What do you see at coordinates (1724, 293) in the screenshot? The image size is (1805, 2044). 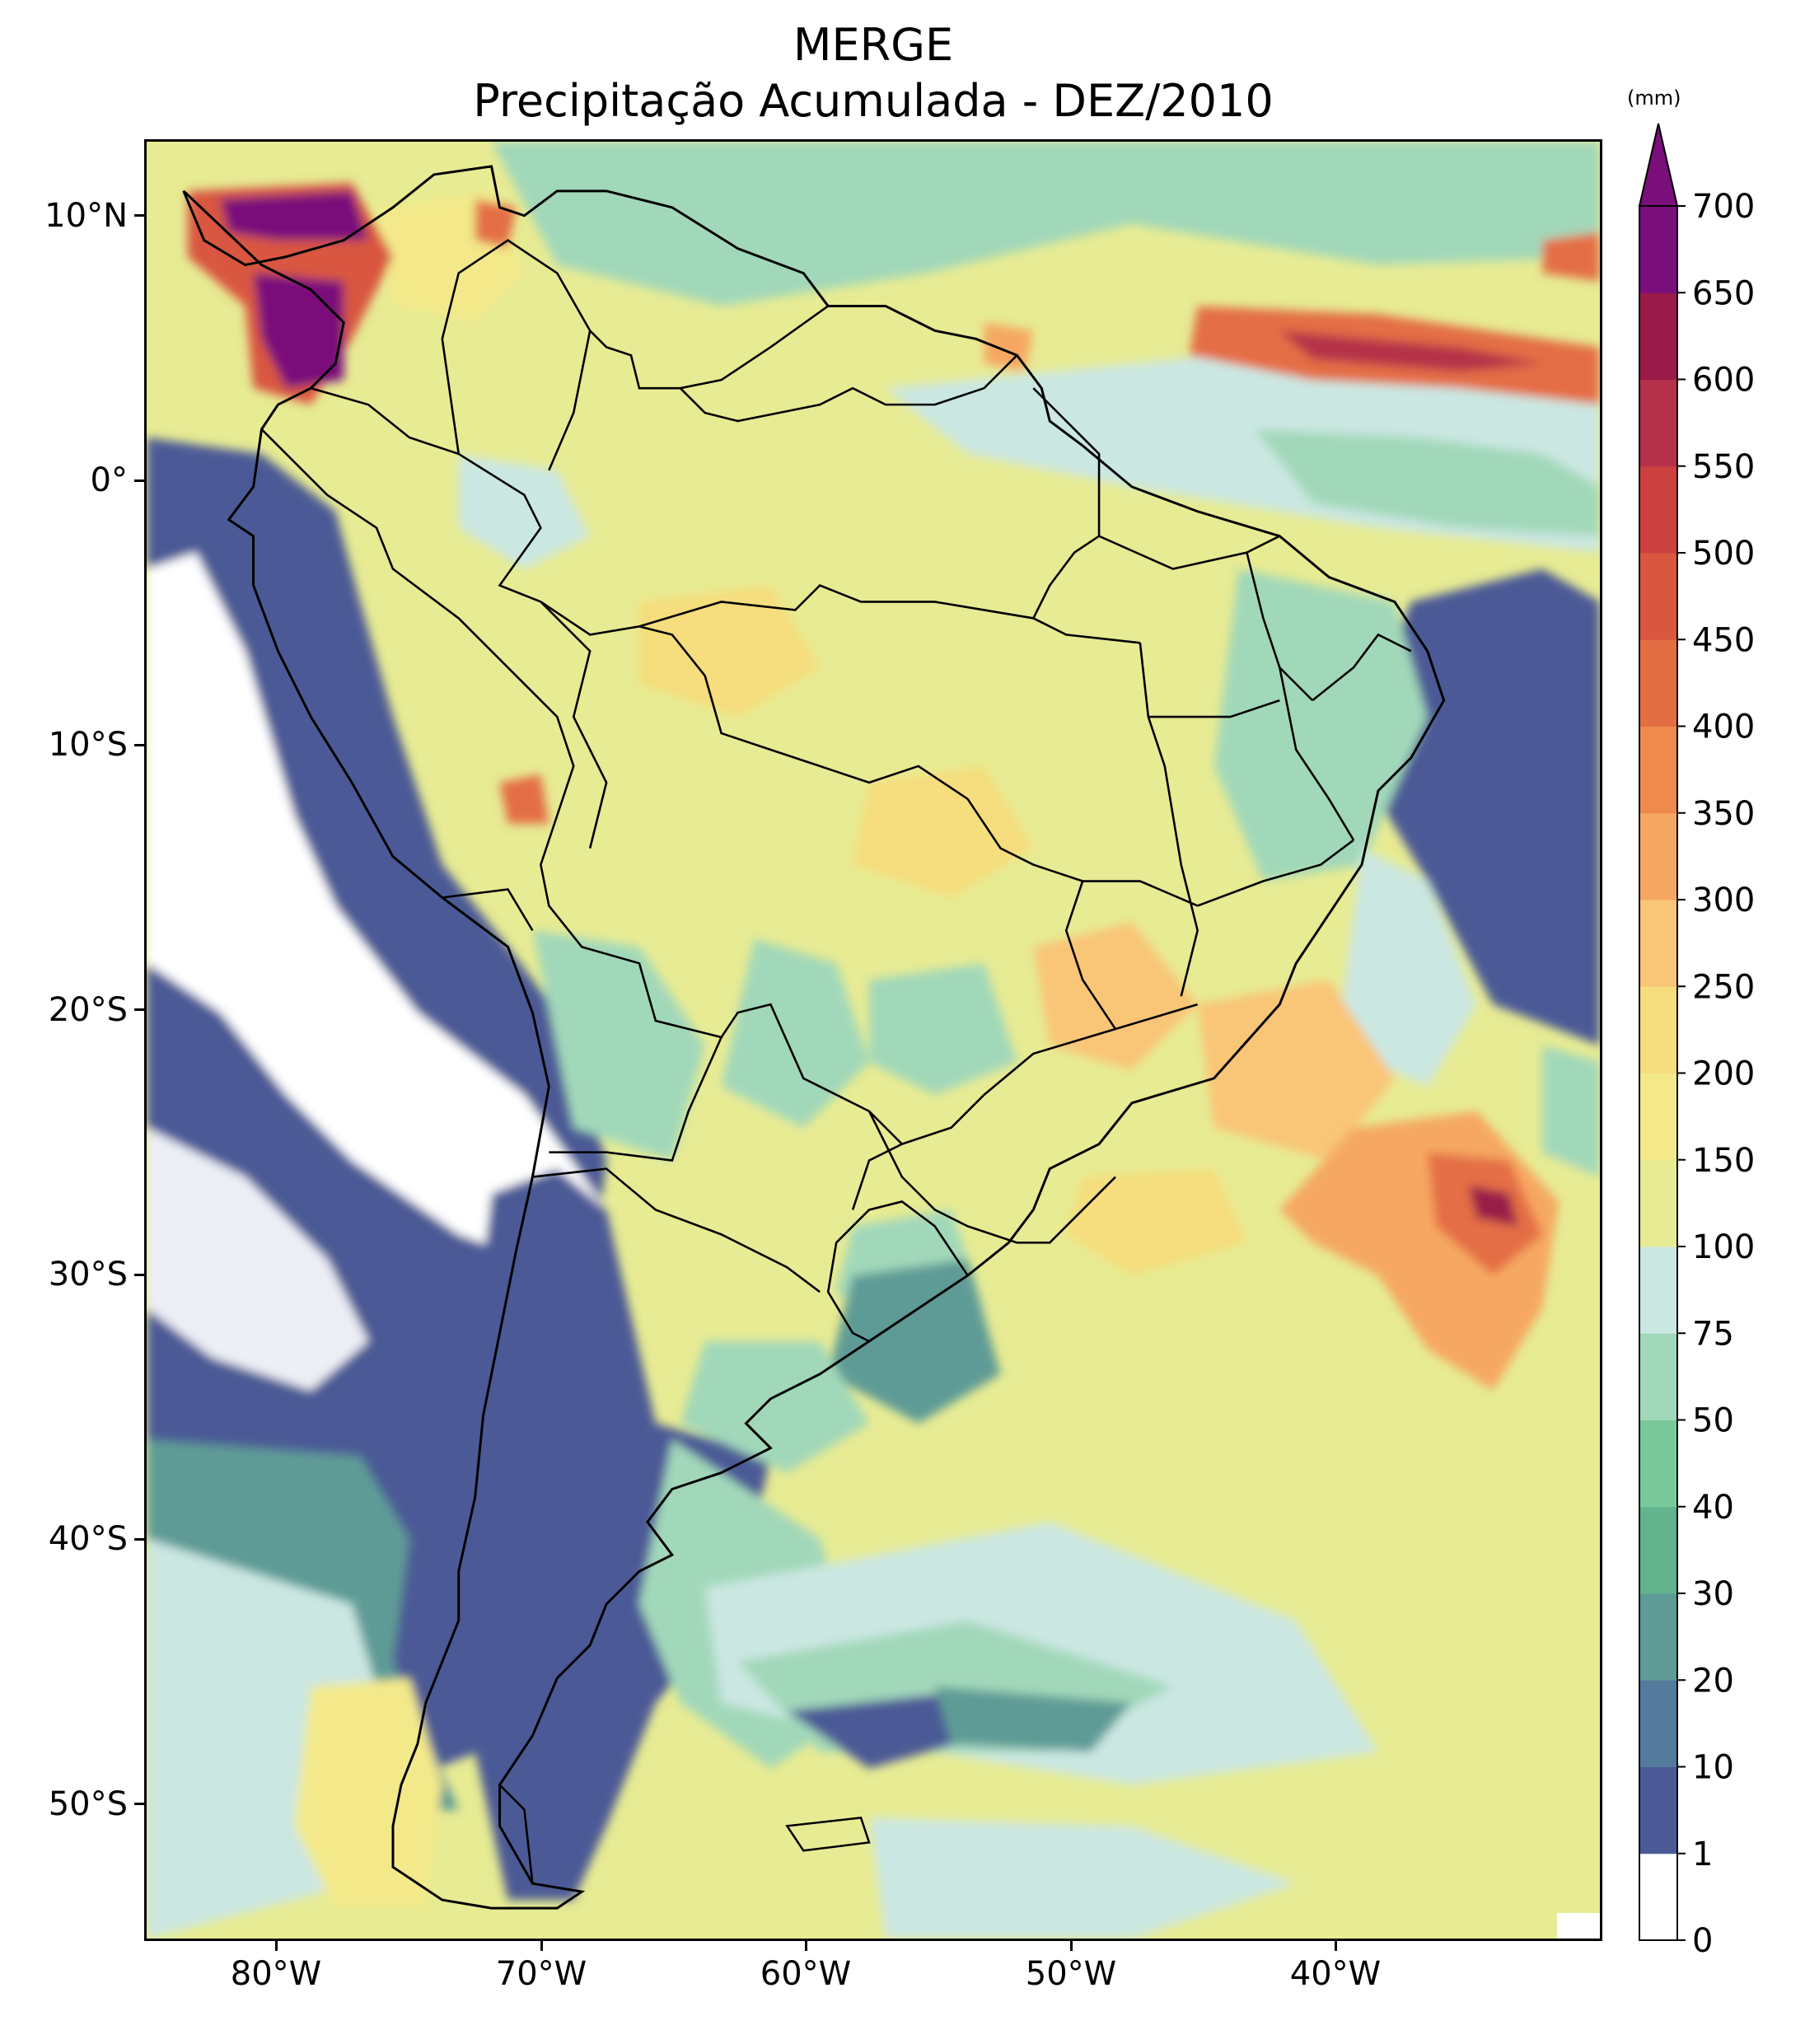 I see `colorbar-tick-label: 650` at bounding box center [1724, 293].